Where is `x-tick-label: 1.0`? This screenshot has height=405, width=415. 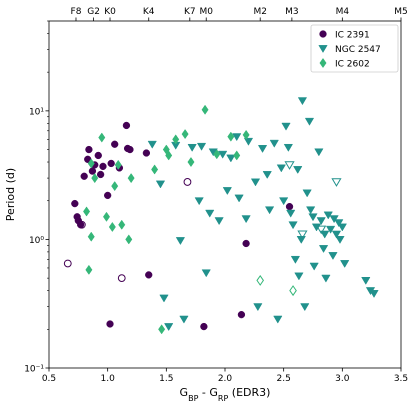
x-tick-label: 1.0 is located at coordinates (108, 379).